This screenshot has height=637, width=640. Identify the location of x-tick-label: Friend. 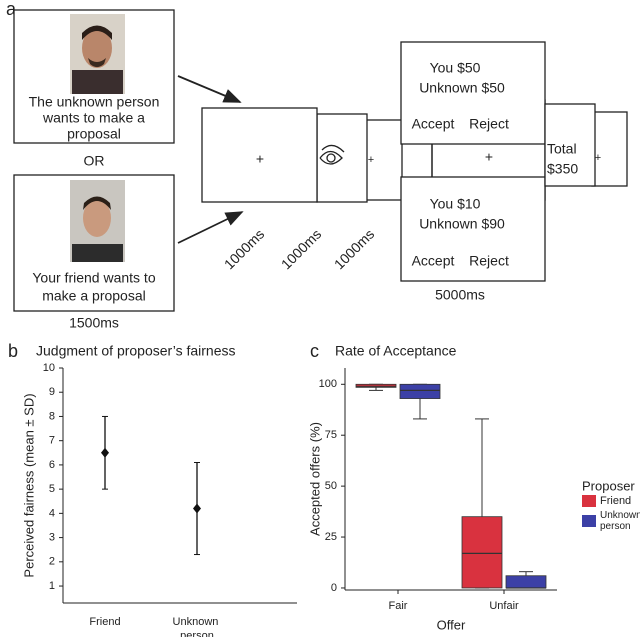
(104, 622).